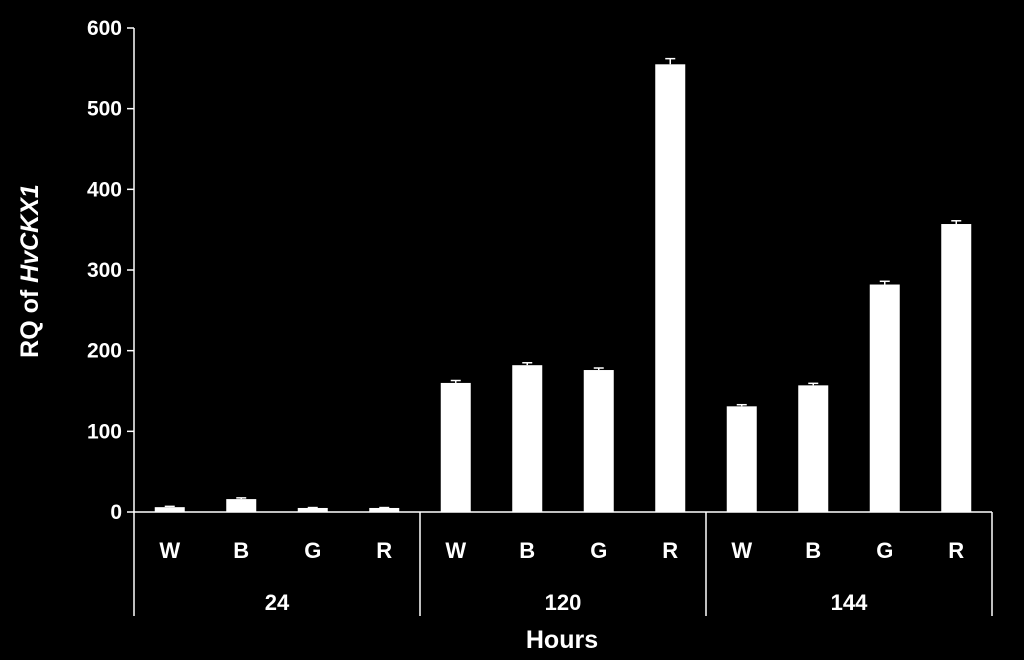  I want to click on y-tick-label: 100, so click(104, 431).